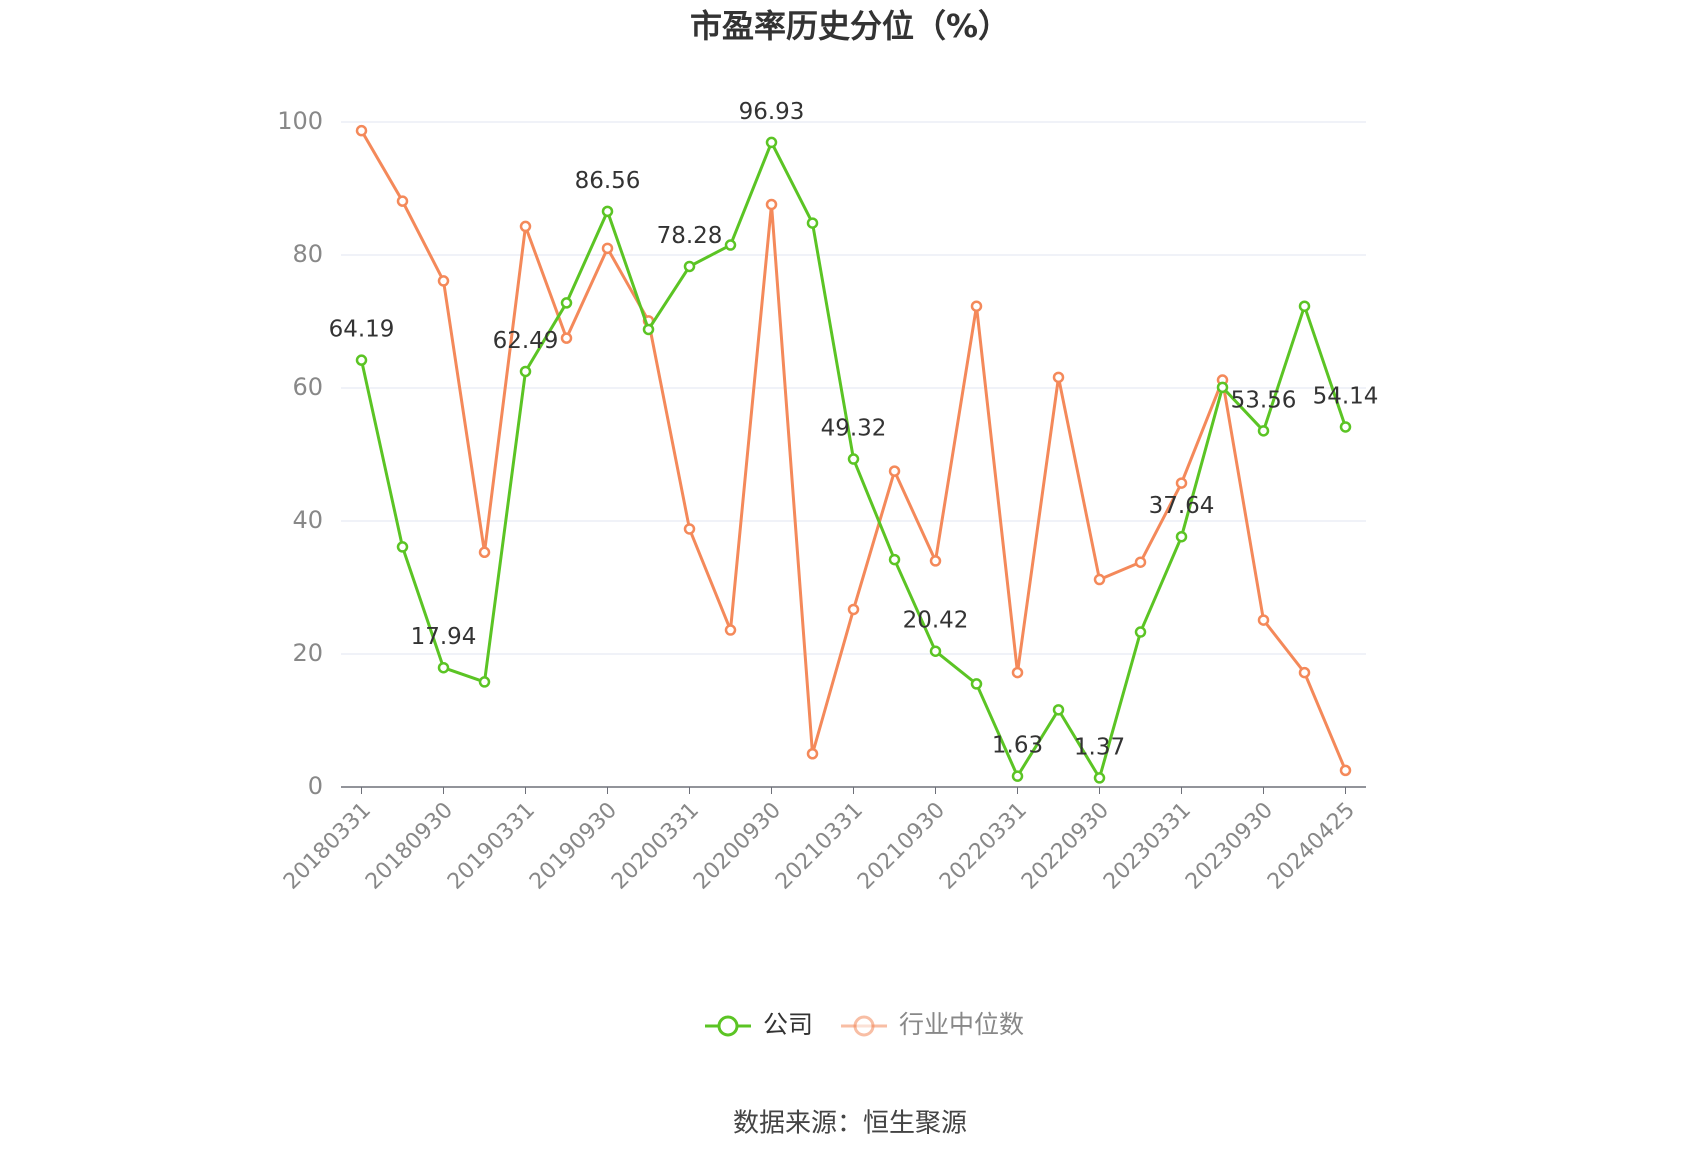 This screenshot has height=1150, width=1700. What do you see at coordinates (1065, 846) in the screenshot?
I see `x-tick-label: 20220930` at bounding box center [1065, 846].